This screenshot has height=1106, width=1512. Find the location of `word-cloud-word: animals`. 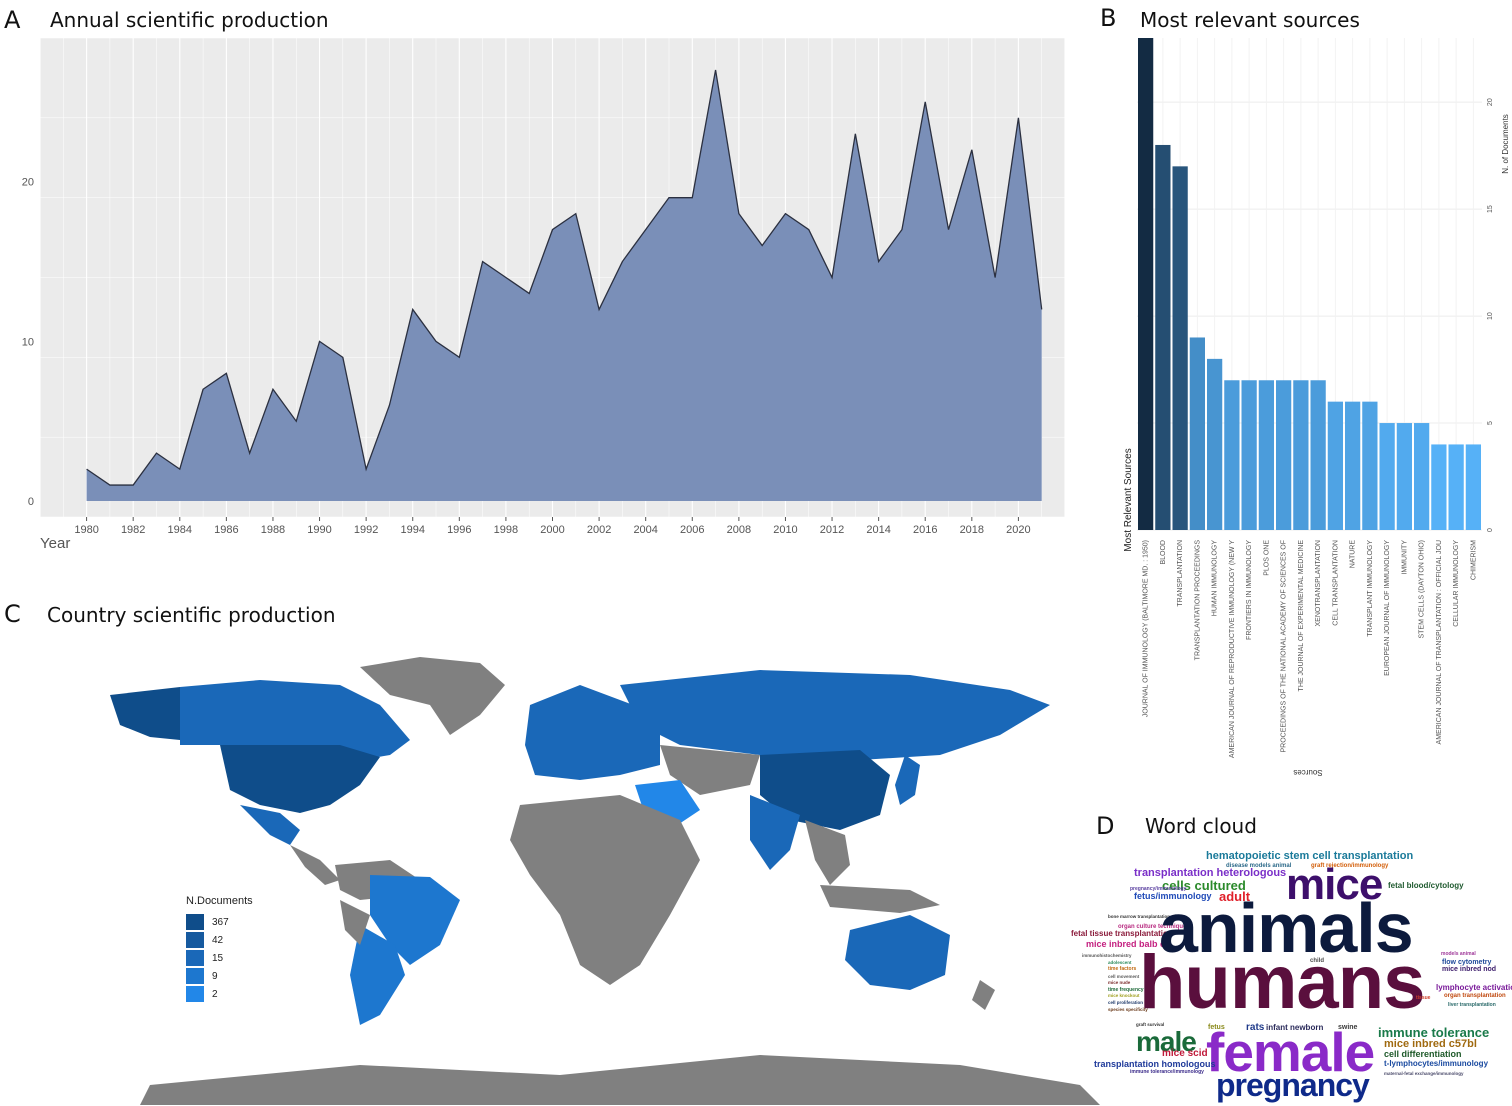

word-cloud-word: animals is located at coordinates (1286, 928).